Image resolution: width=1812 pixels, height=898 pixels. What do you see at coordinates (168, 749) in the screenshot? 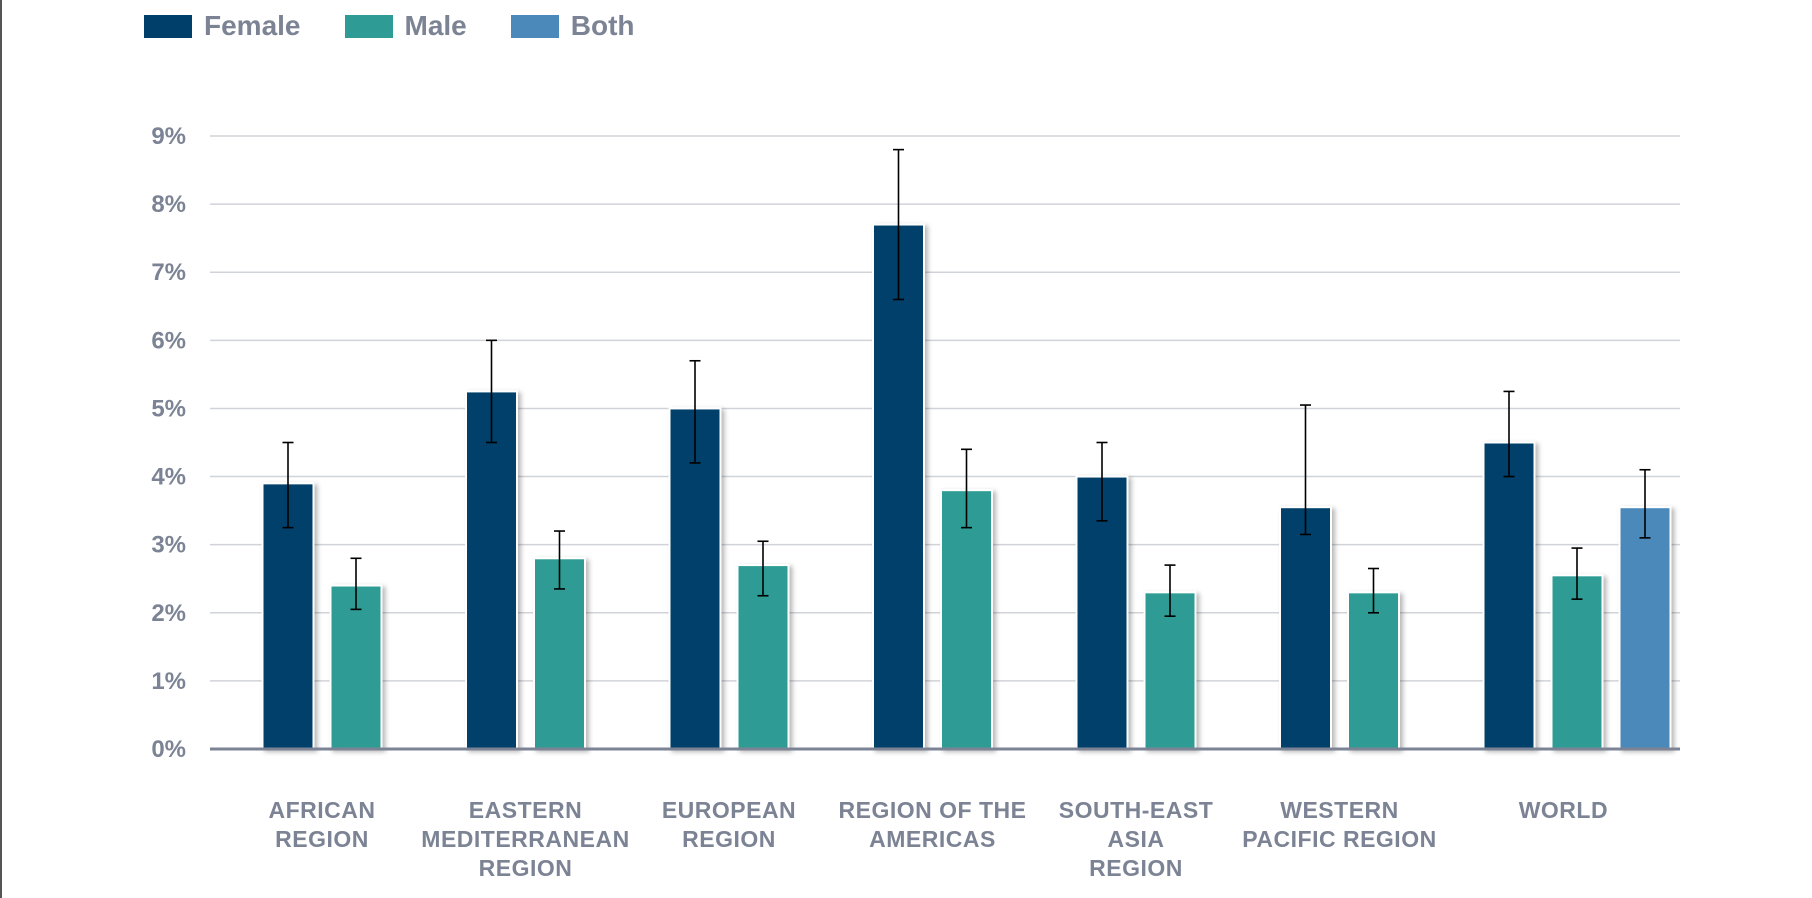
I see `y-tick-label: 0%` at bounding box center [168, 749].